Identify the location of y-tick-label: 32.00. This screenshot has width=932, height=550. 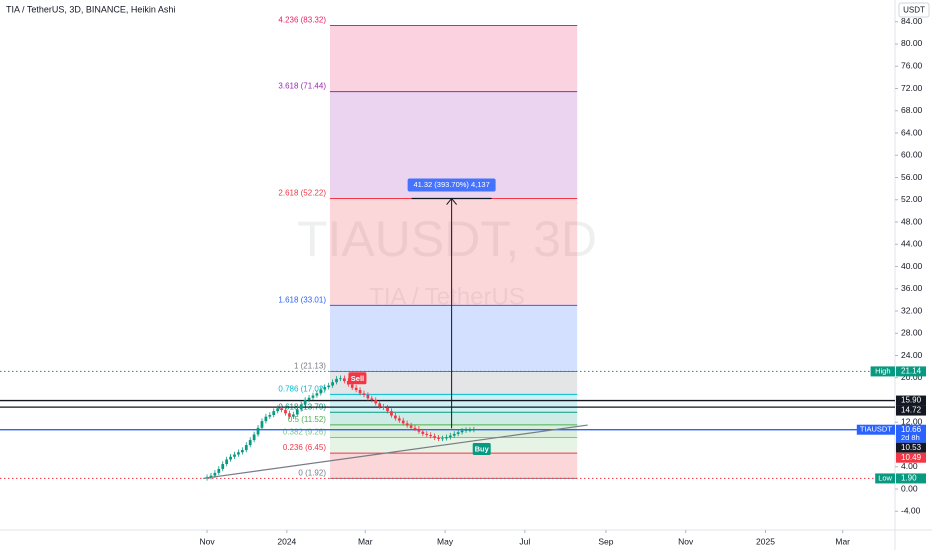
(912, 310).